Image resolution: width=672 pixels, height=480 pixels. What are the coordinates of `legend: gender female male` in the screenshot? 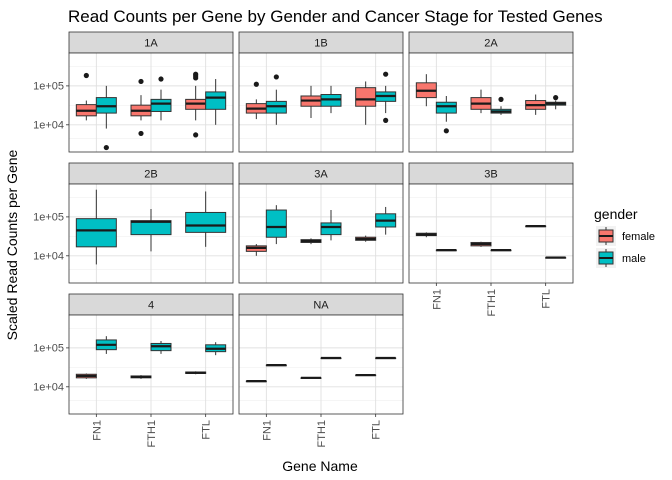 It's located at (624, 237).